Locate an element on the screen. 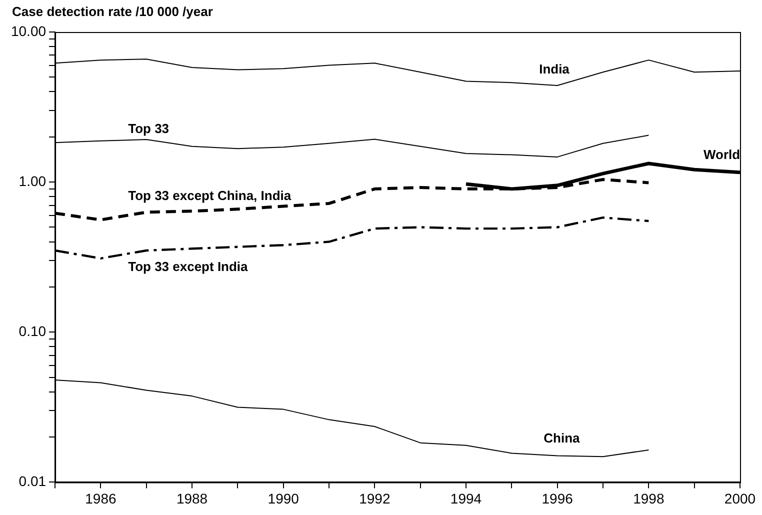 This screenshot has width=762, height=515. series-label: China is located at coordinates (562, 438).